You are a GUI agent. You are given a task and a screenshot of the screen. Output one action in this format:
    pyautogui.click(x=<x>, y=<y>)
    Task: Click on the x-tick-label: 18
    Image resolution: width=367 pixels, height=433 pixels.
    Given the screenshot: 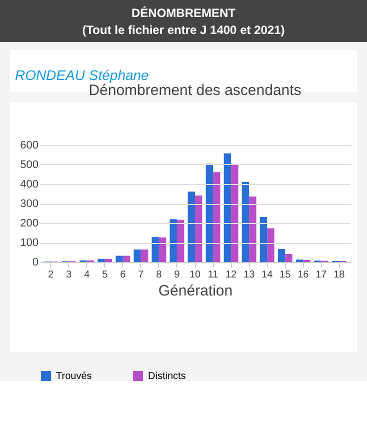 What is the action you would take?
    pyautogui.click(x=340, y=275)
    